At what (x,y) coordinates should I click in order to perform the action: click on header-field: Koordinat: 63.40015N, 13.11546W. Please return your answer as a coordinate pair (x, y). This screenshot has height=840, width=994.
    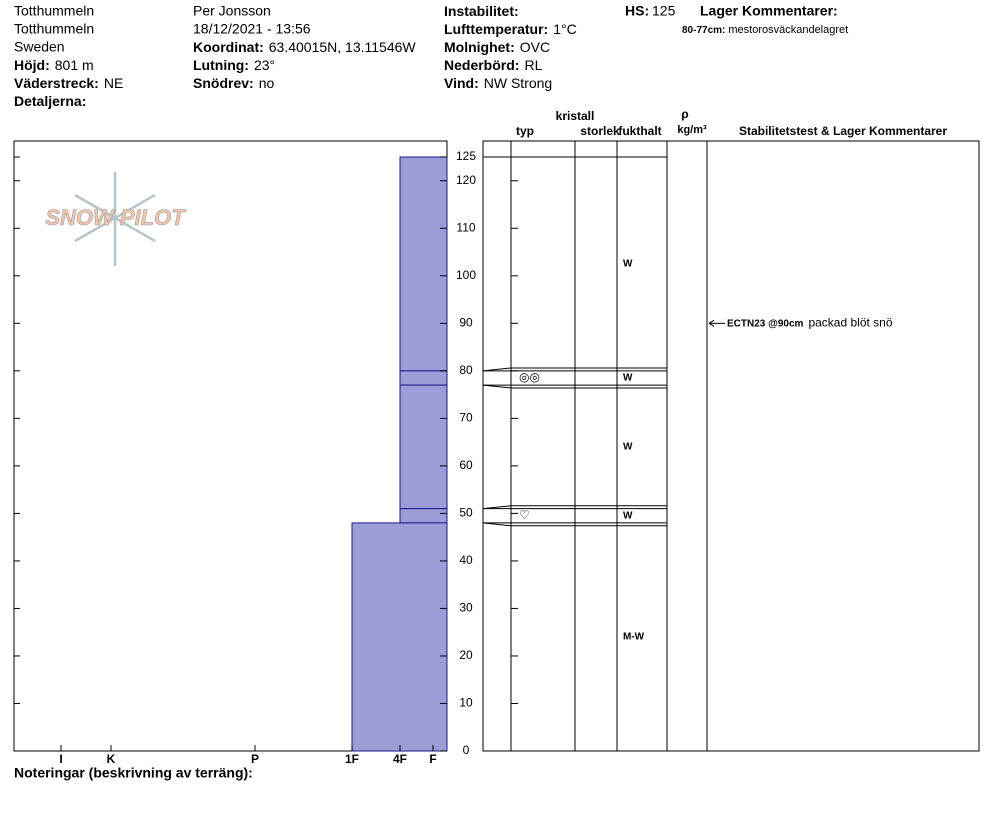
    Looking at the image, I should click on (304, 47).